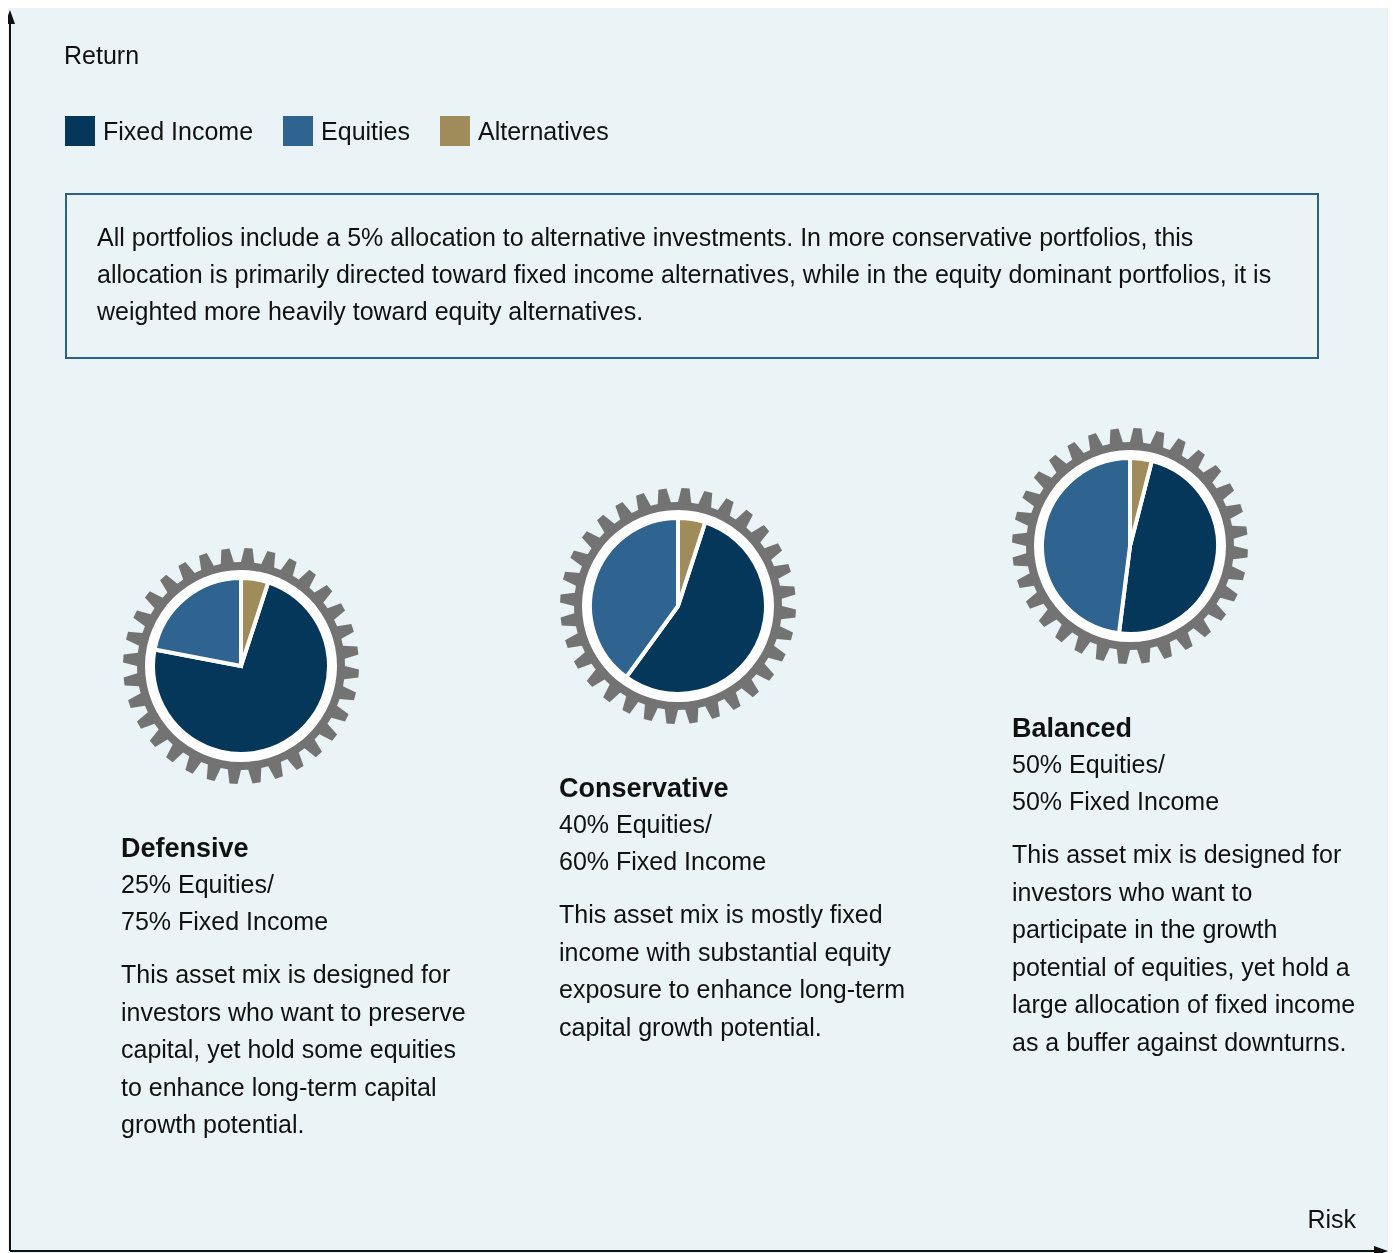 Image resolution: width=1393 pixels, height=1253 pixels. I want to click on text: 25% Equities/ 75% Fixed Income, so click(225, 903).